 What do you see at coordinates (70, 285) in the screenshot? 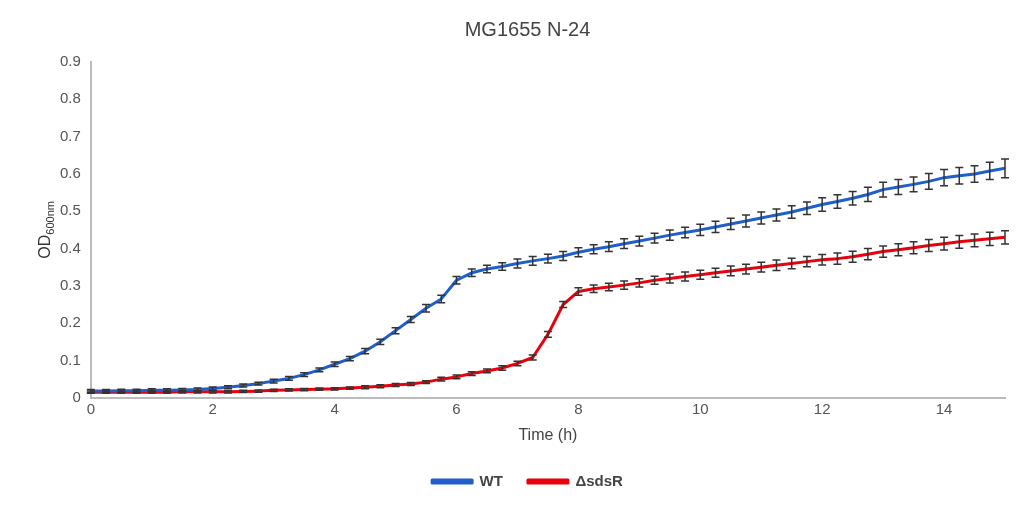
I see `y-tick-label: 0.3` at bounding box center [70, 285].